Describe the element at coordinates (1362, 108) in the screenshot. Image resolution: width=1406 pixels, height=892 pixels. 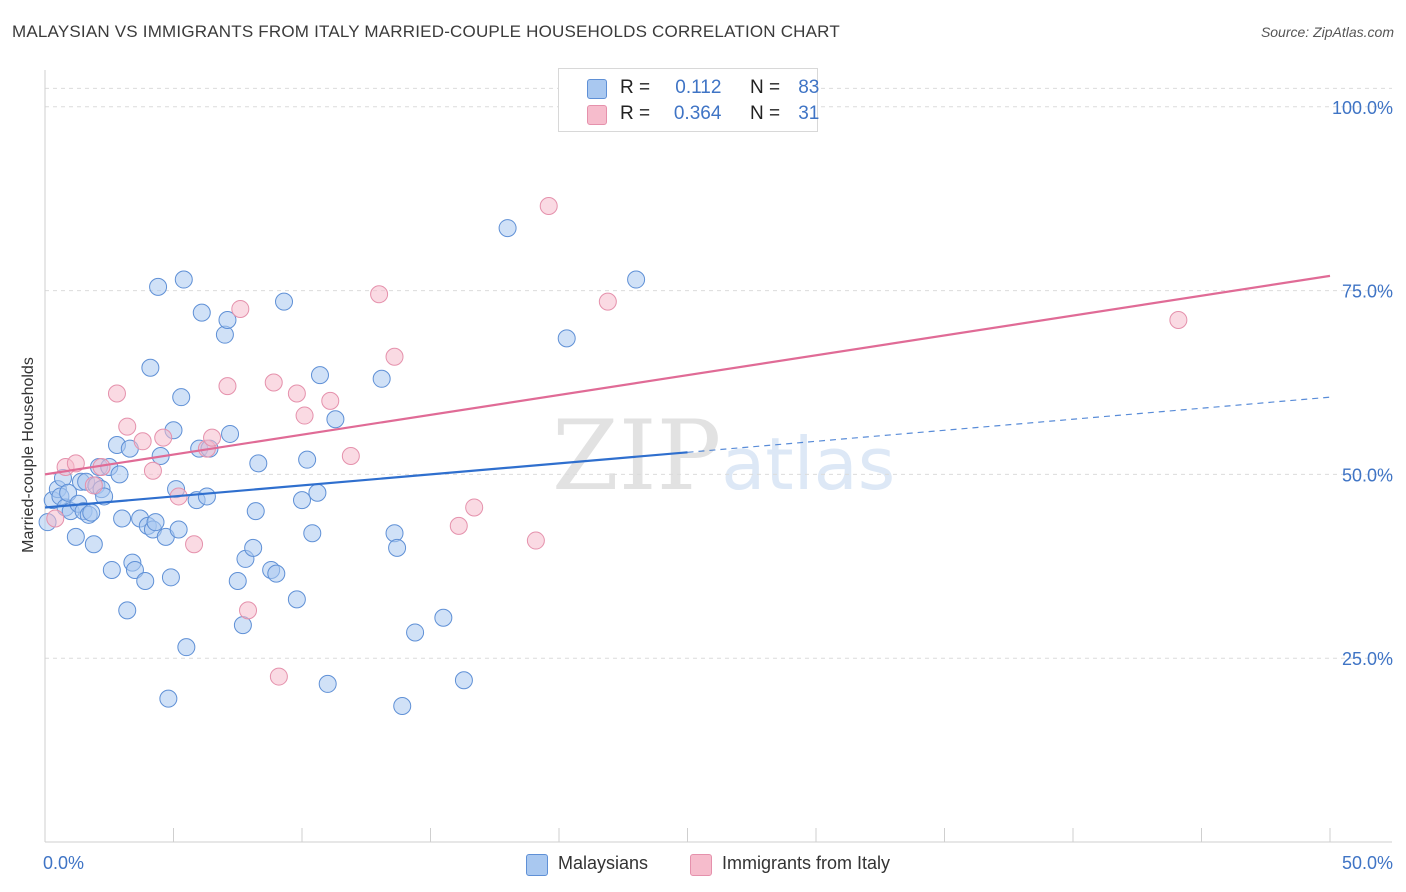
I see `y-tick-label: 100.0%` at that location.